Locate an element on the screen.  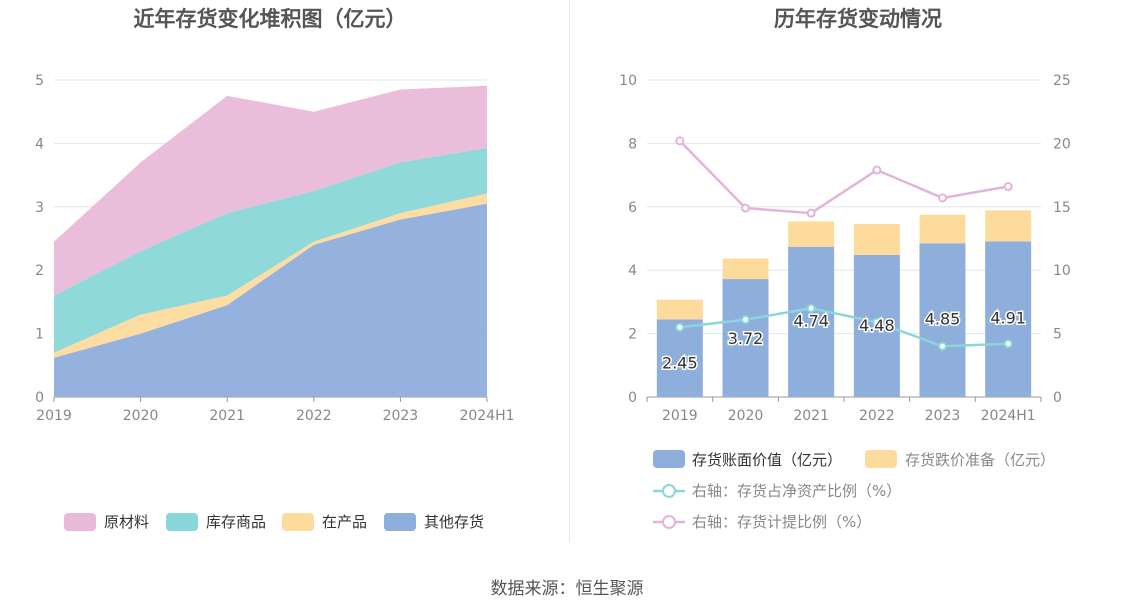
bar-x-tick-label: 2021 is located at coordinates (811, 416).